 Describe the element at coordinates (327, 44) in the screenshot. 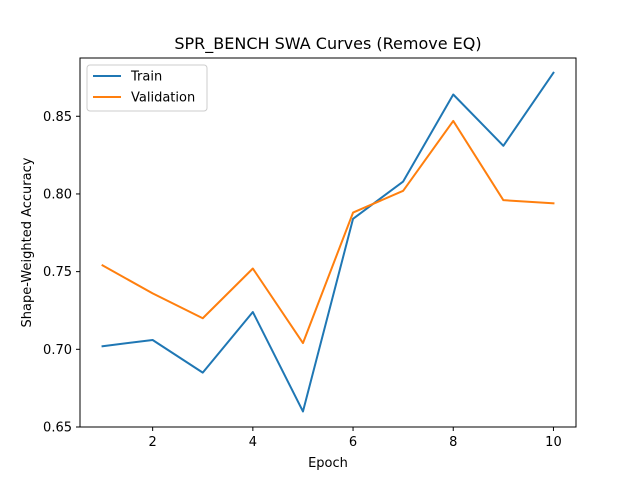

I see `chart-title: SPR_BENCH SWA Curves (Remove EQ)` at that location.